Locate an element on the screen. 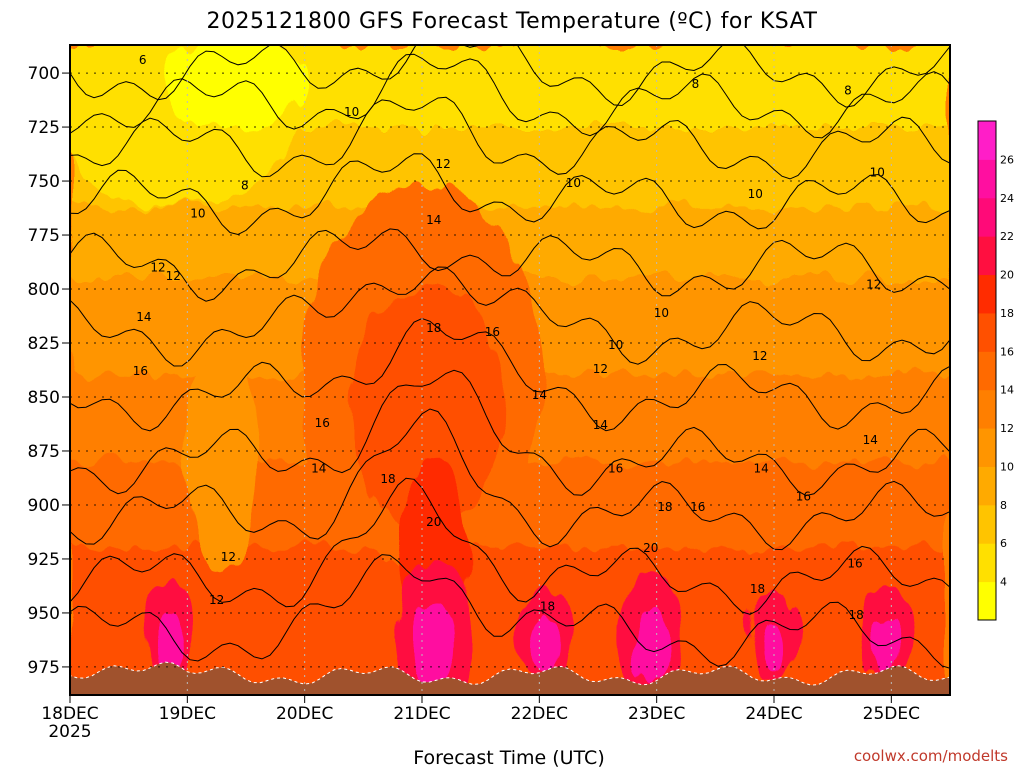  y-tick-label: 725 is located at coordinates (44, 128).